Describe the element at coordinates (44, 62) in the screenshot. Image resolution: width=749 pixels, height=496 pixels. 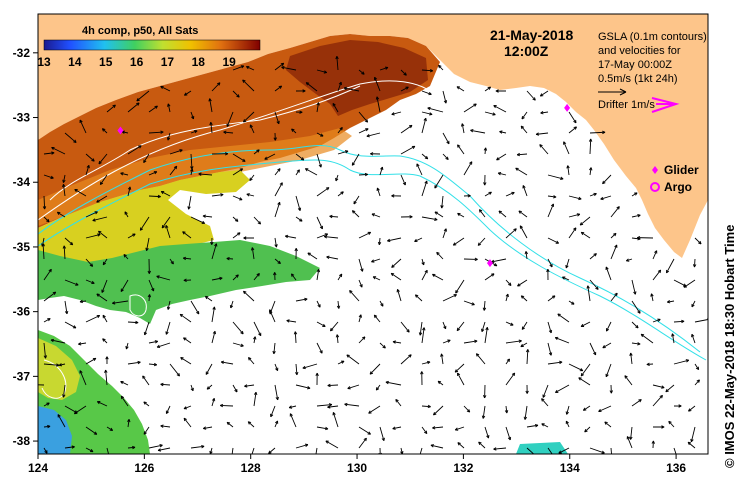
I see `colorbar-tick-label: 13` at that location.